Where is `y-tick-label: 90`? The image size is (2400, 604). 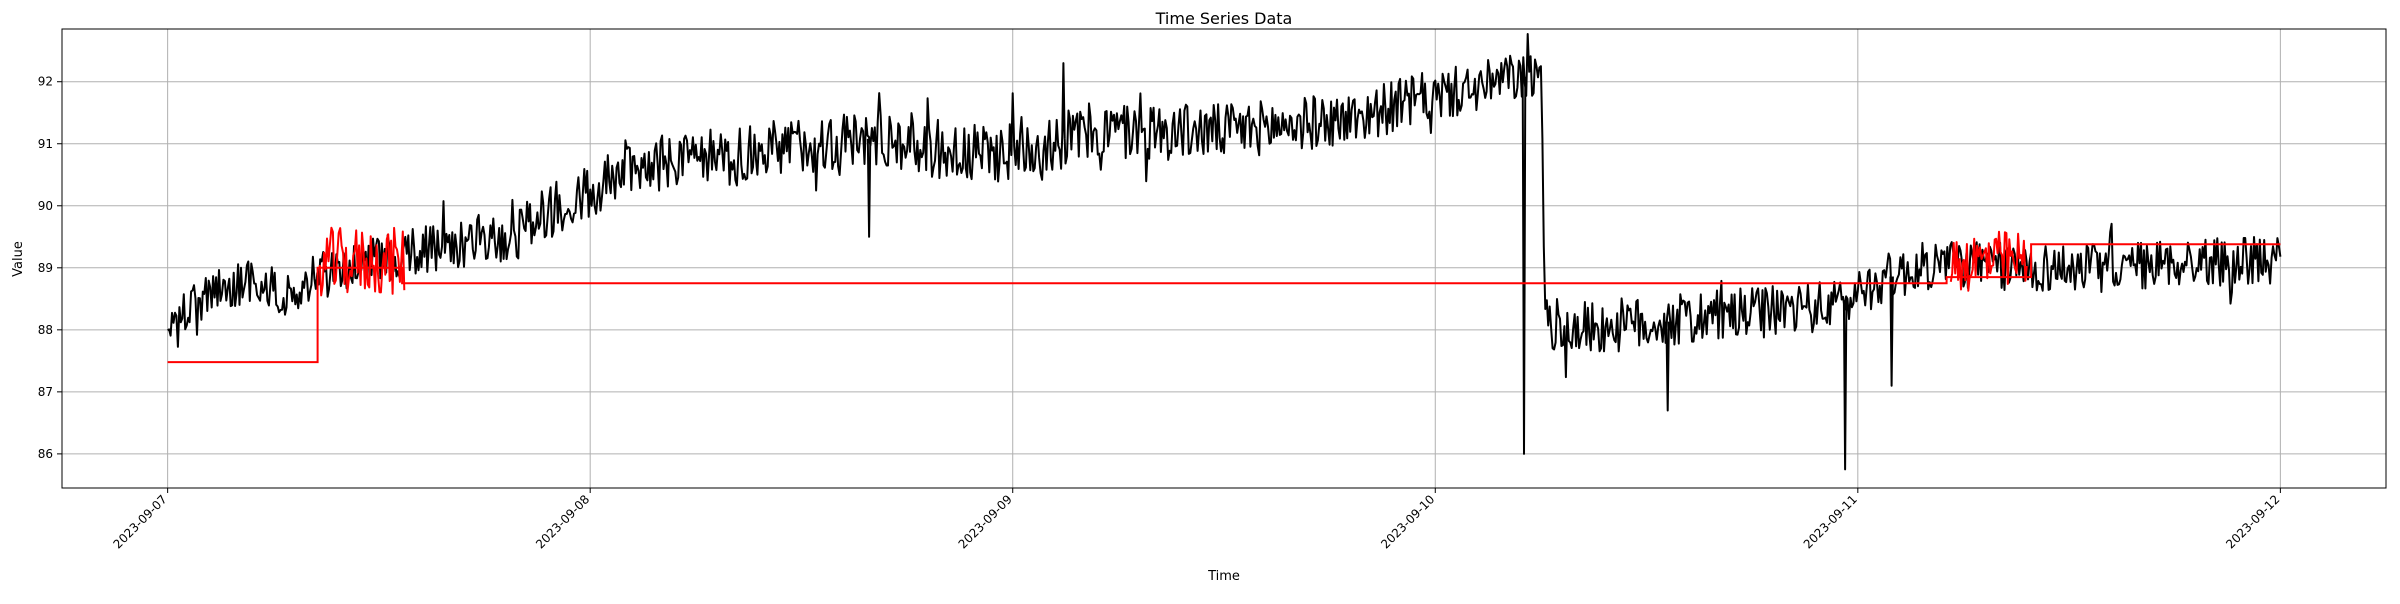 y-tick-label: 90 is located at coordinates (45, 206).